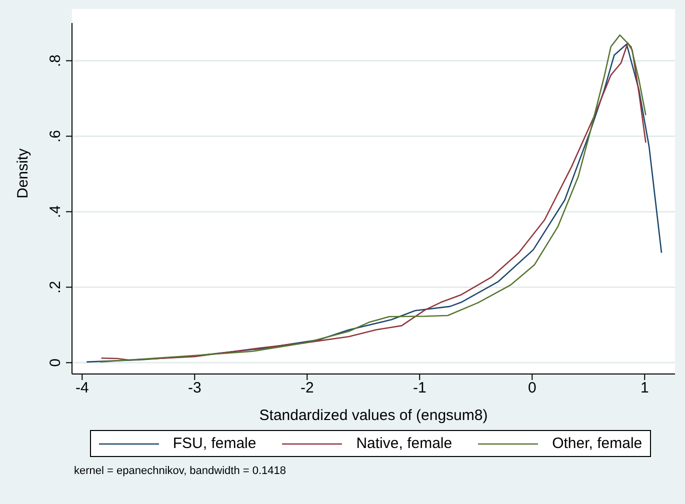 The width and height of the screenshot is (685, 504). I want to click on x-tick-label: -2, so click(307, 388).